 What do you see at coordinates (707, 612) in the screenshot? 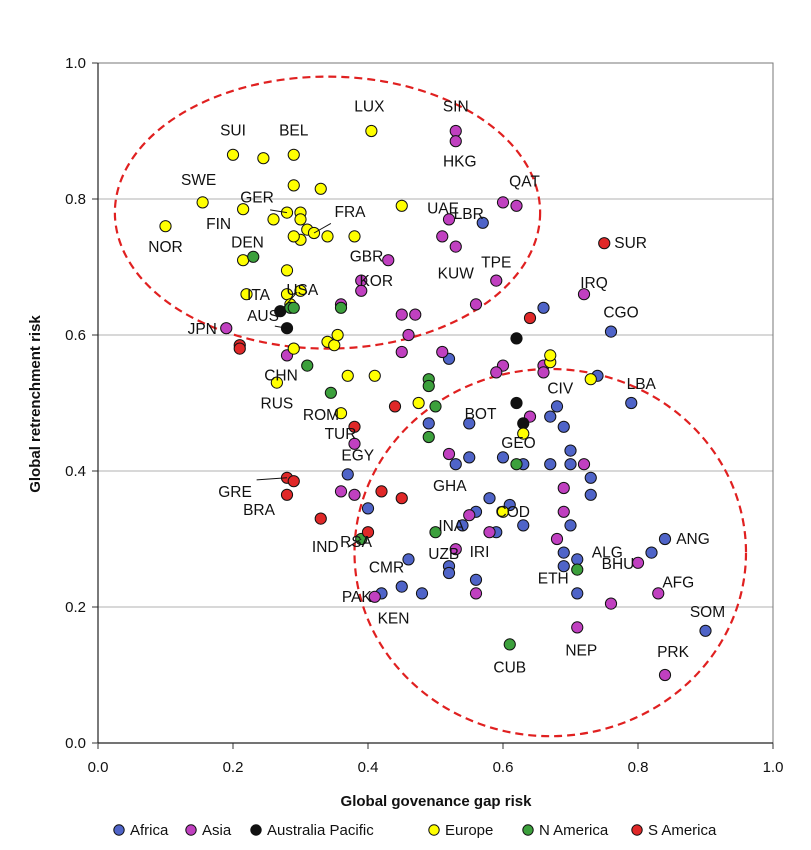
I see `country-label: SOM` at bounding box center [707, 612].